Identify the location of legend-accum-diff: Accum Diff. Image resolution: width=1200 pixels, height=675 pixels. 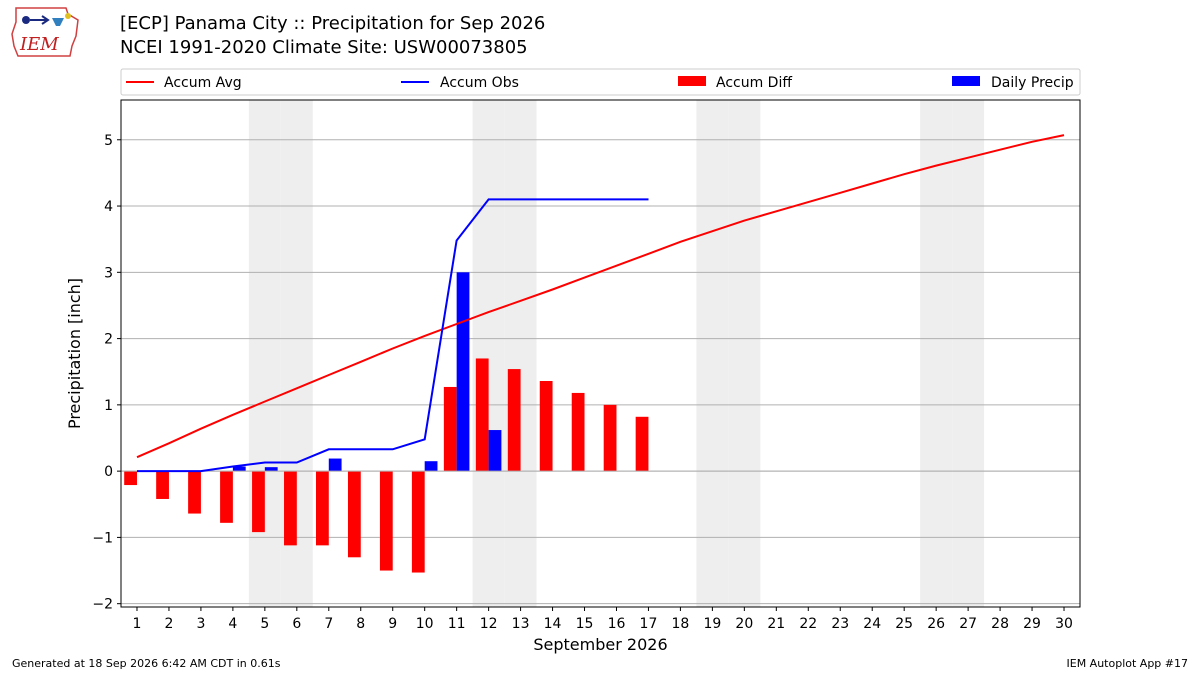
(754, 83).